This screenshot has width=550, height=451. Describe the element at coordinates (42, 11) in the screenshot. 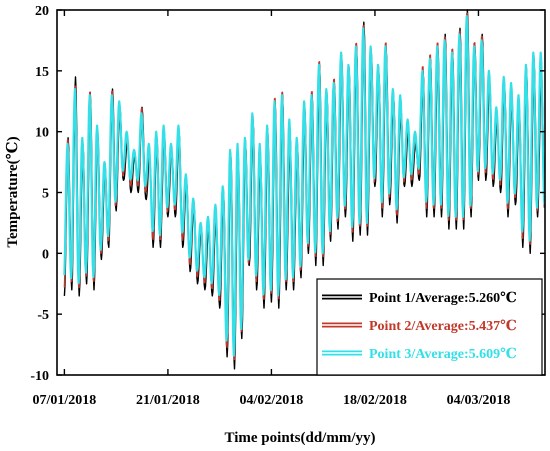

I see `y-tick-label: 20` at that location.